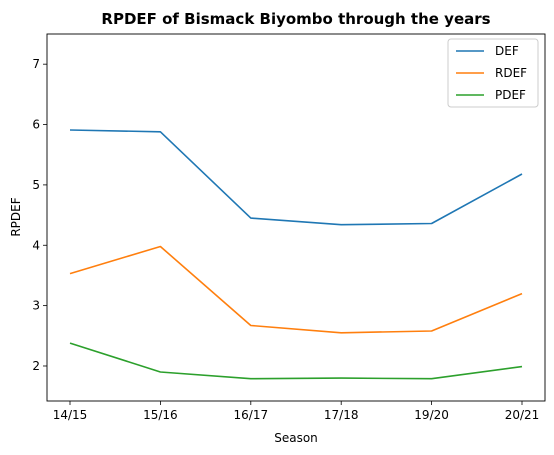 Image resolution: width=554 pixels, height=455 pixels. What do you see at coordinates (251, 415) in the screenshot?
I see `x-tick-label: 16/17` at bounding box center [251, 415].